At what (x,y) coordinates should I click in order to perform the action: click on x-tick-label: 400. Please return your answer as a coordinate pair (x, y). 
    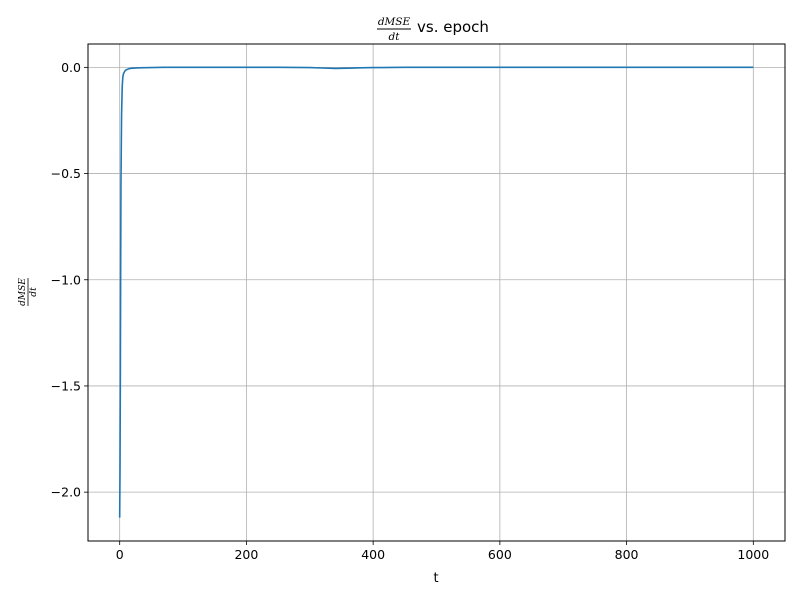
    Looking at the image, I should click on (373, 554).